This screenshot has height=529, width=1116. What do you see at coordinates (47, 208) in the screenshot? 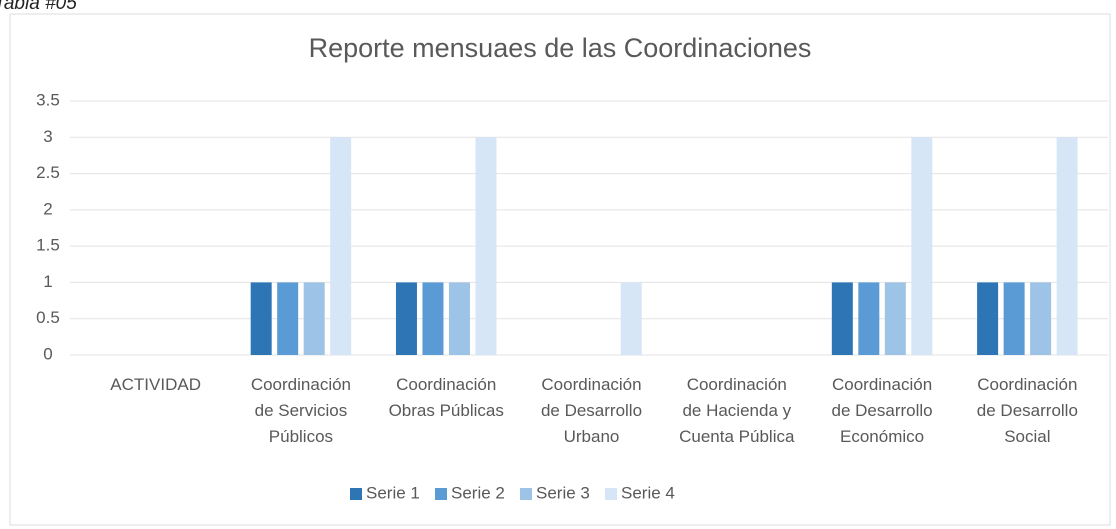
I see `y-tick-label: 2` at bounding box center [47, 208].